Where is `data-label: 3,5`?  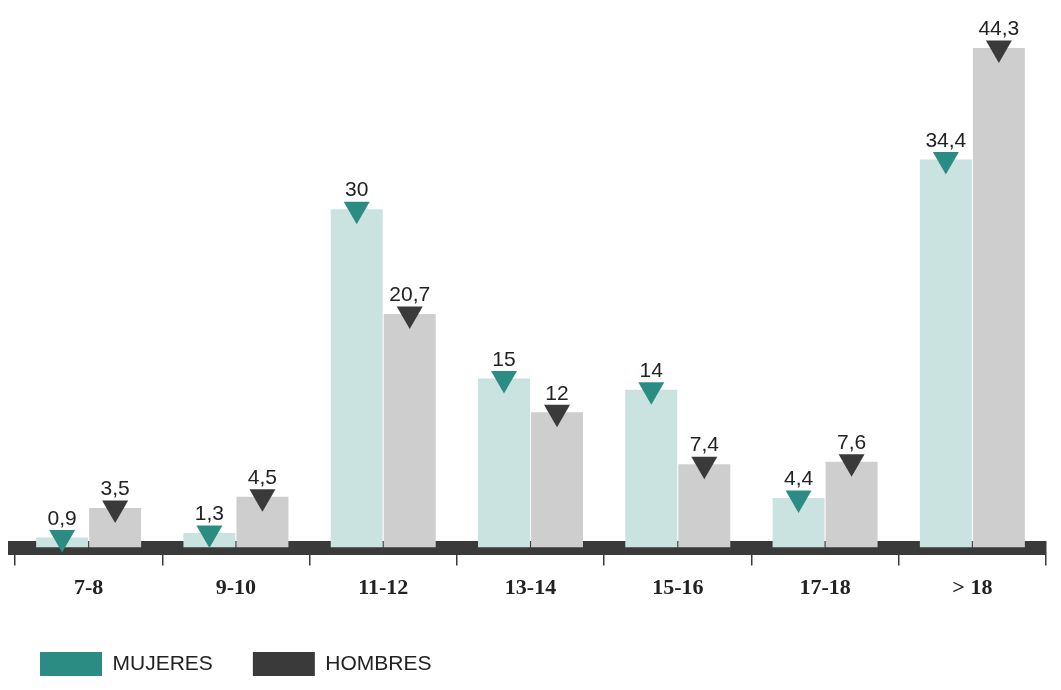 data-label: 3,5 is located at coordinates (115, 488).